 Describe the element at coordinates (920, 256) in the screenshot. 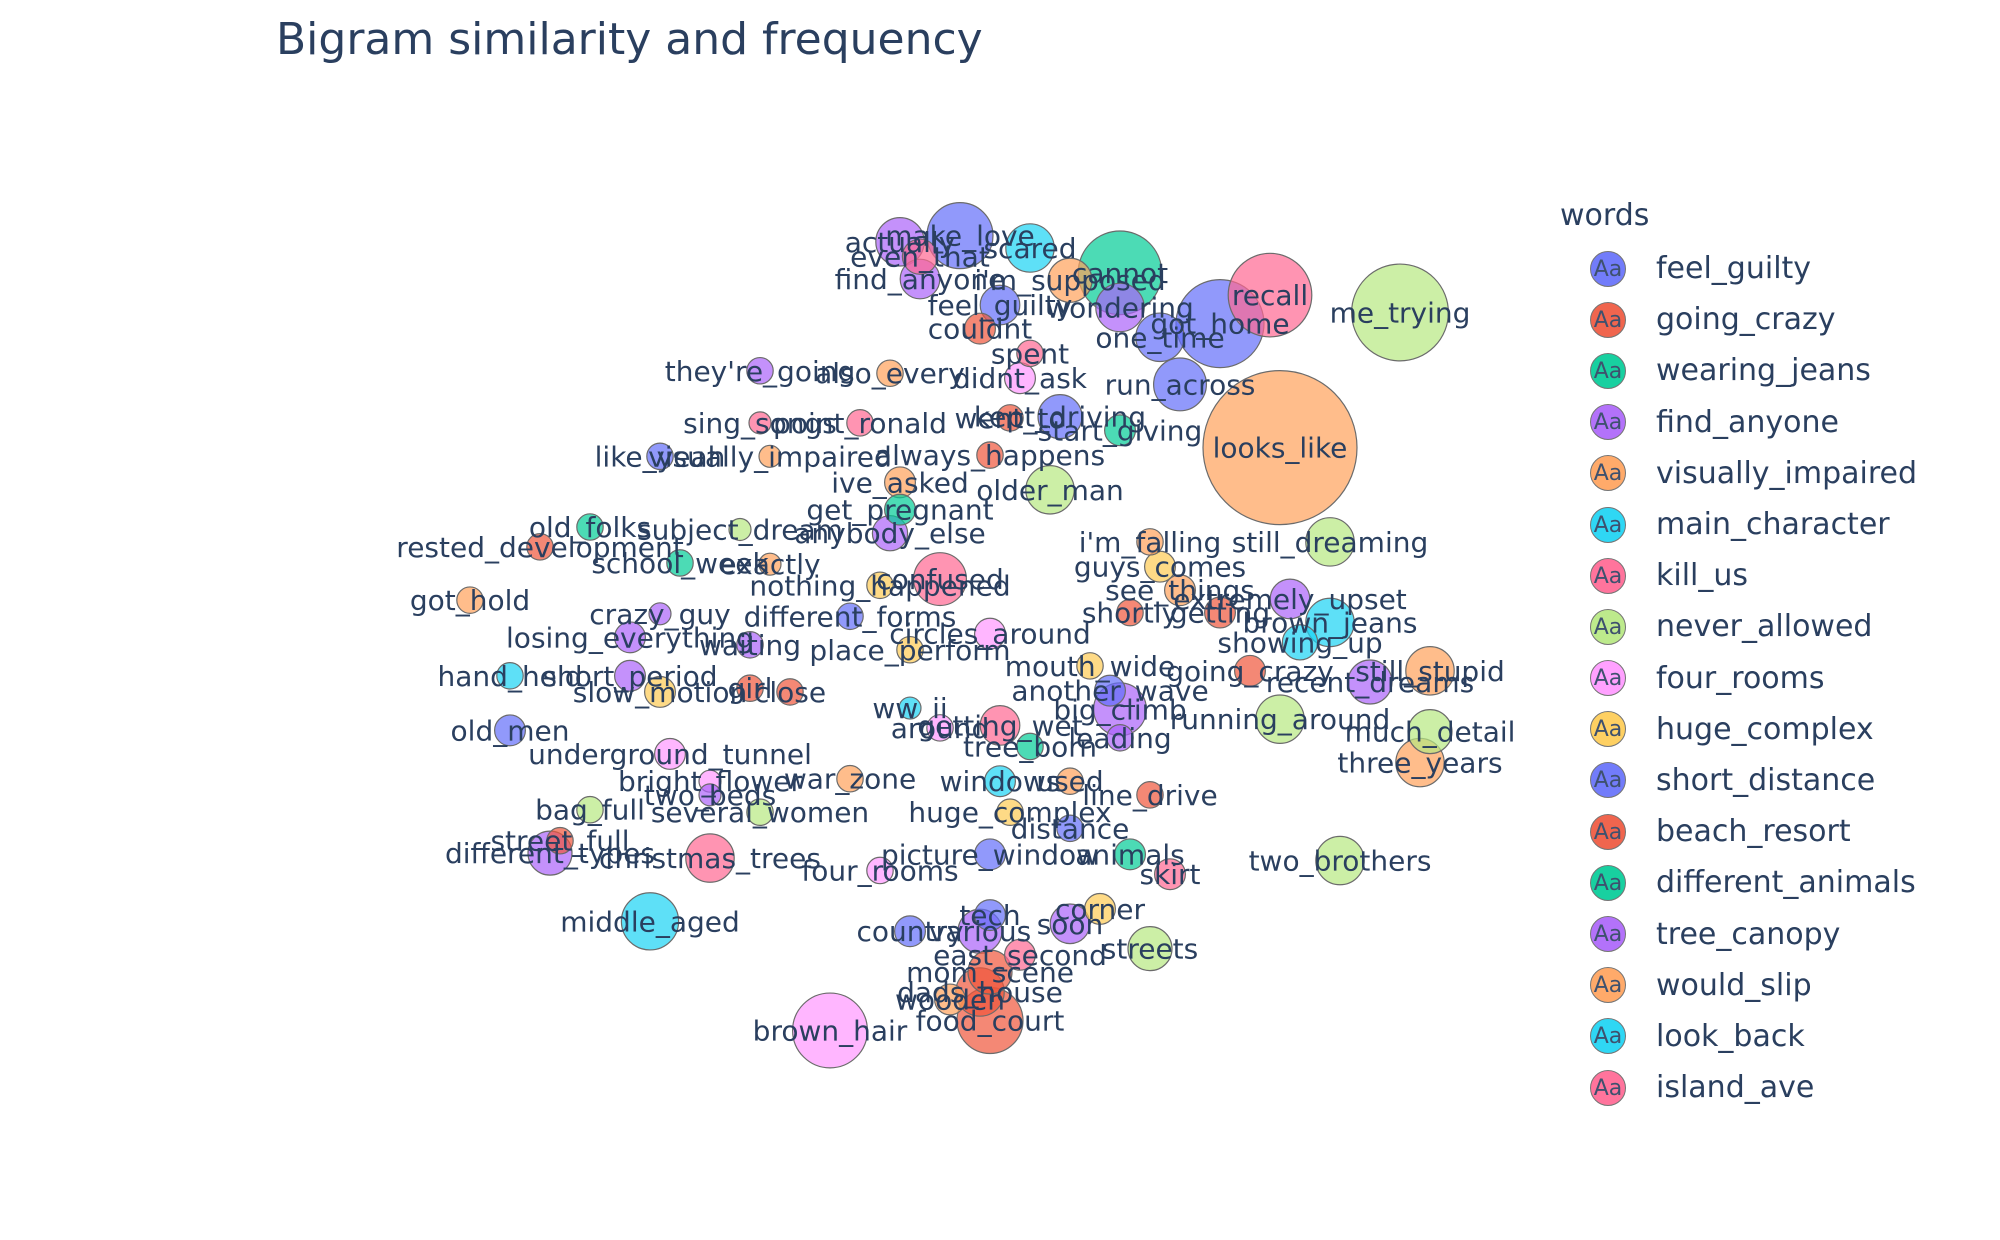

I see `bubble-even_that` at that location.